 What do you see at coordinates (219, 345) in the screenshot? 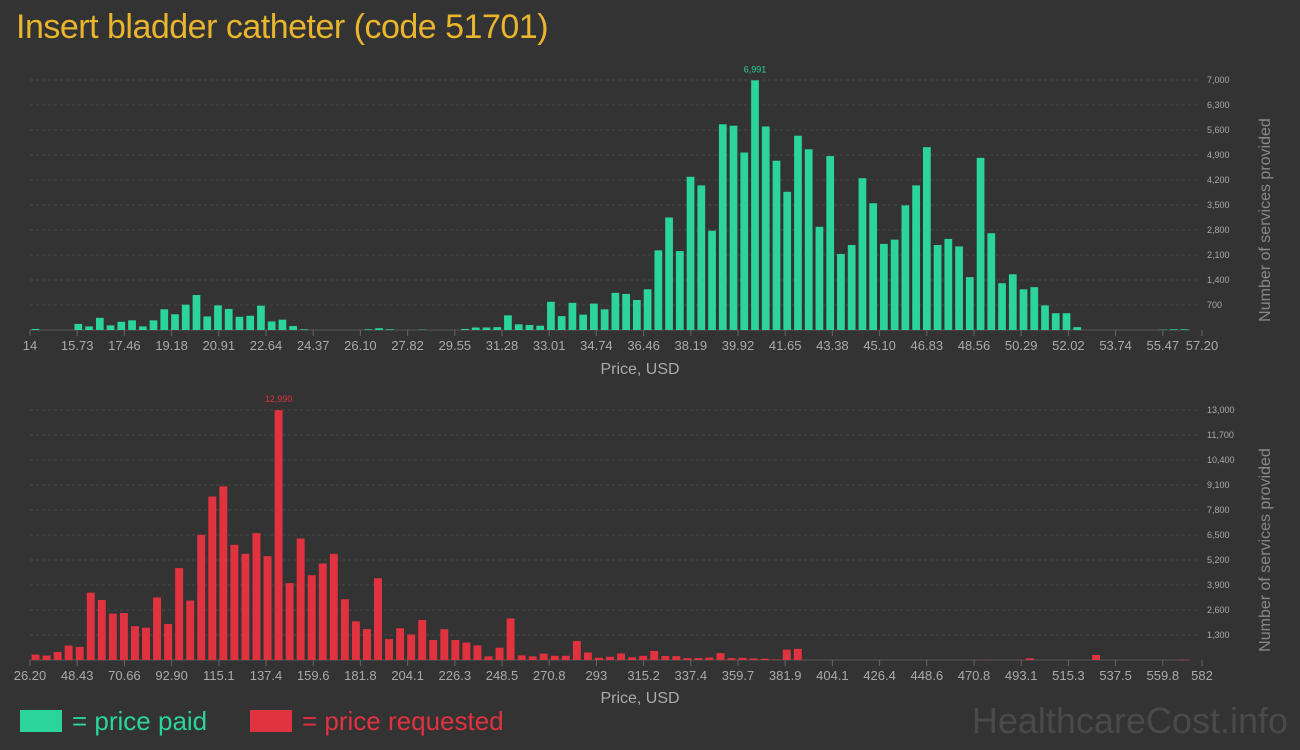
I see `paid-x-tick-label: 20.91` at bounding box center [219, 345].